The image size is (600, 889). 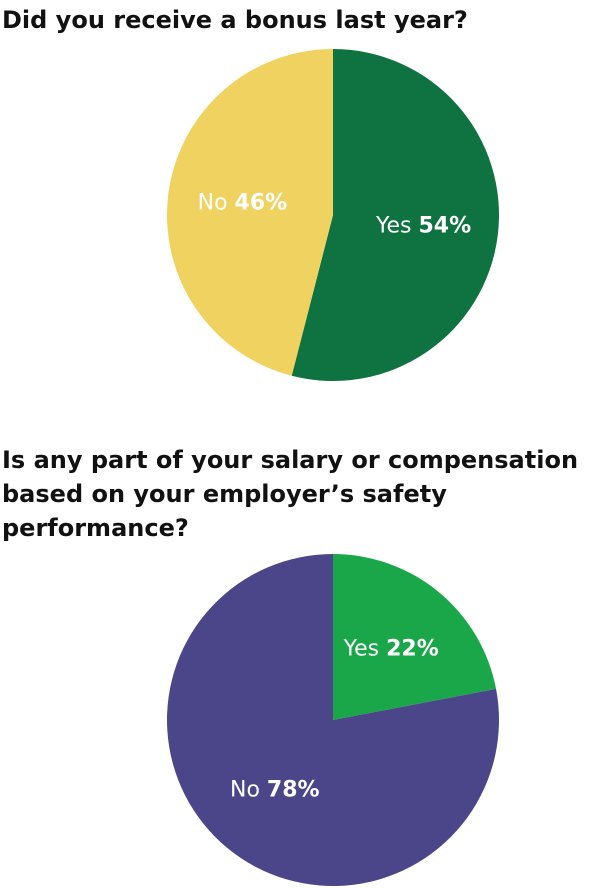 What do you see at coordinates (445, 225) in the screenshot?
I see `slice-value: 54%` at bounding box center [445, 225].